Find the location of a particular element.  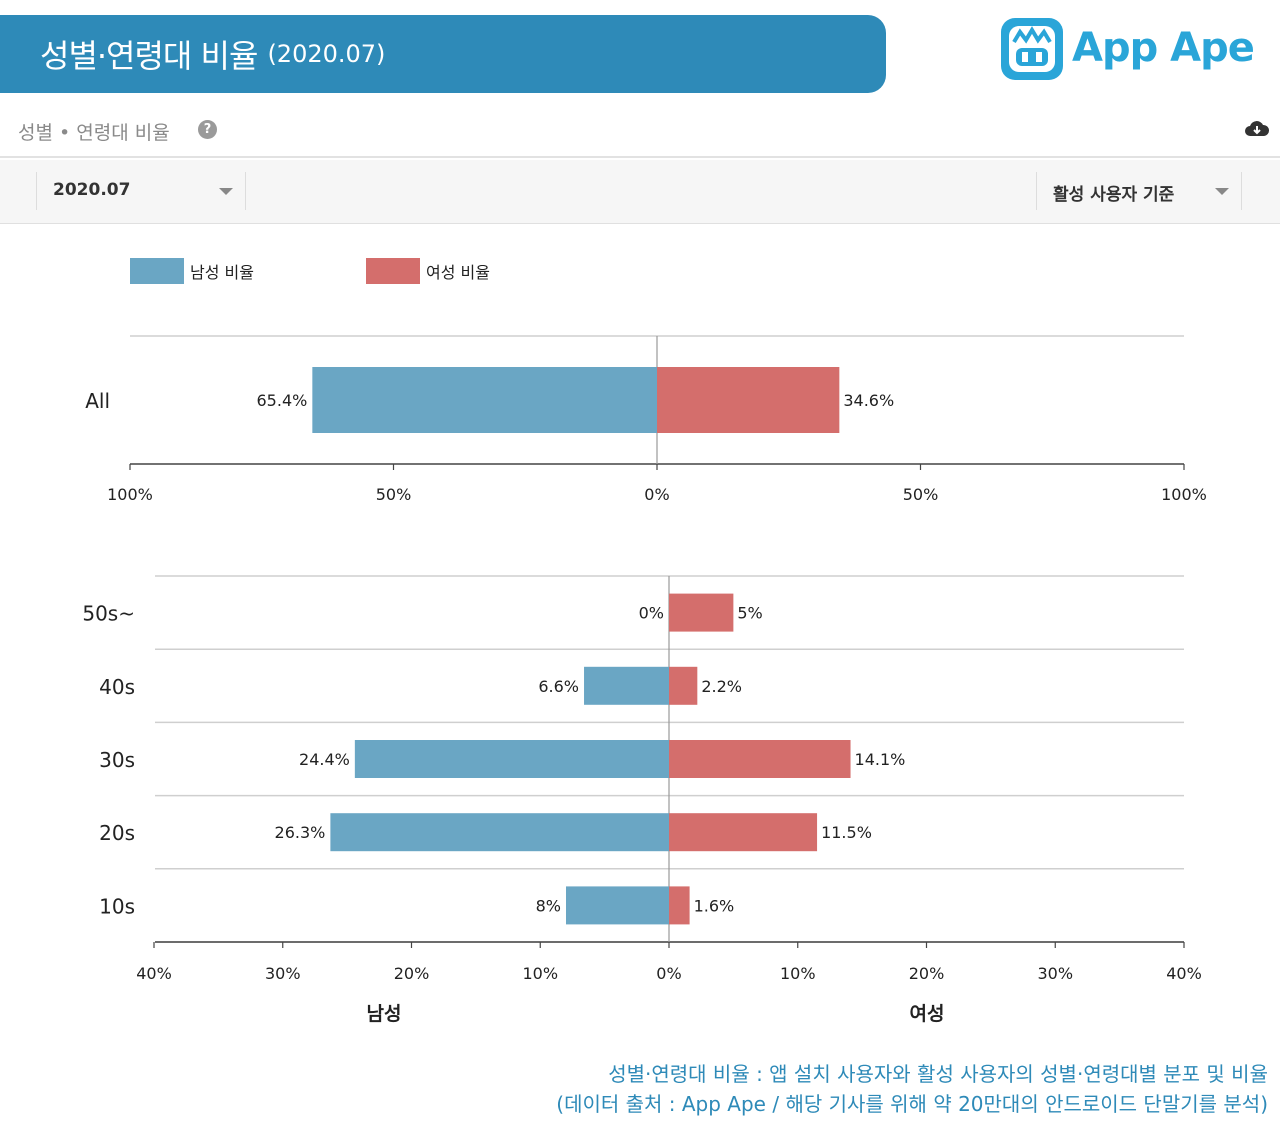

category-label: All is located at coordinates (97, 401).